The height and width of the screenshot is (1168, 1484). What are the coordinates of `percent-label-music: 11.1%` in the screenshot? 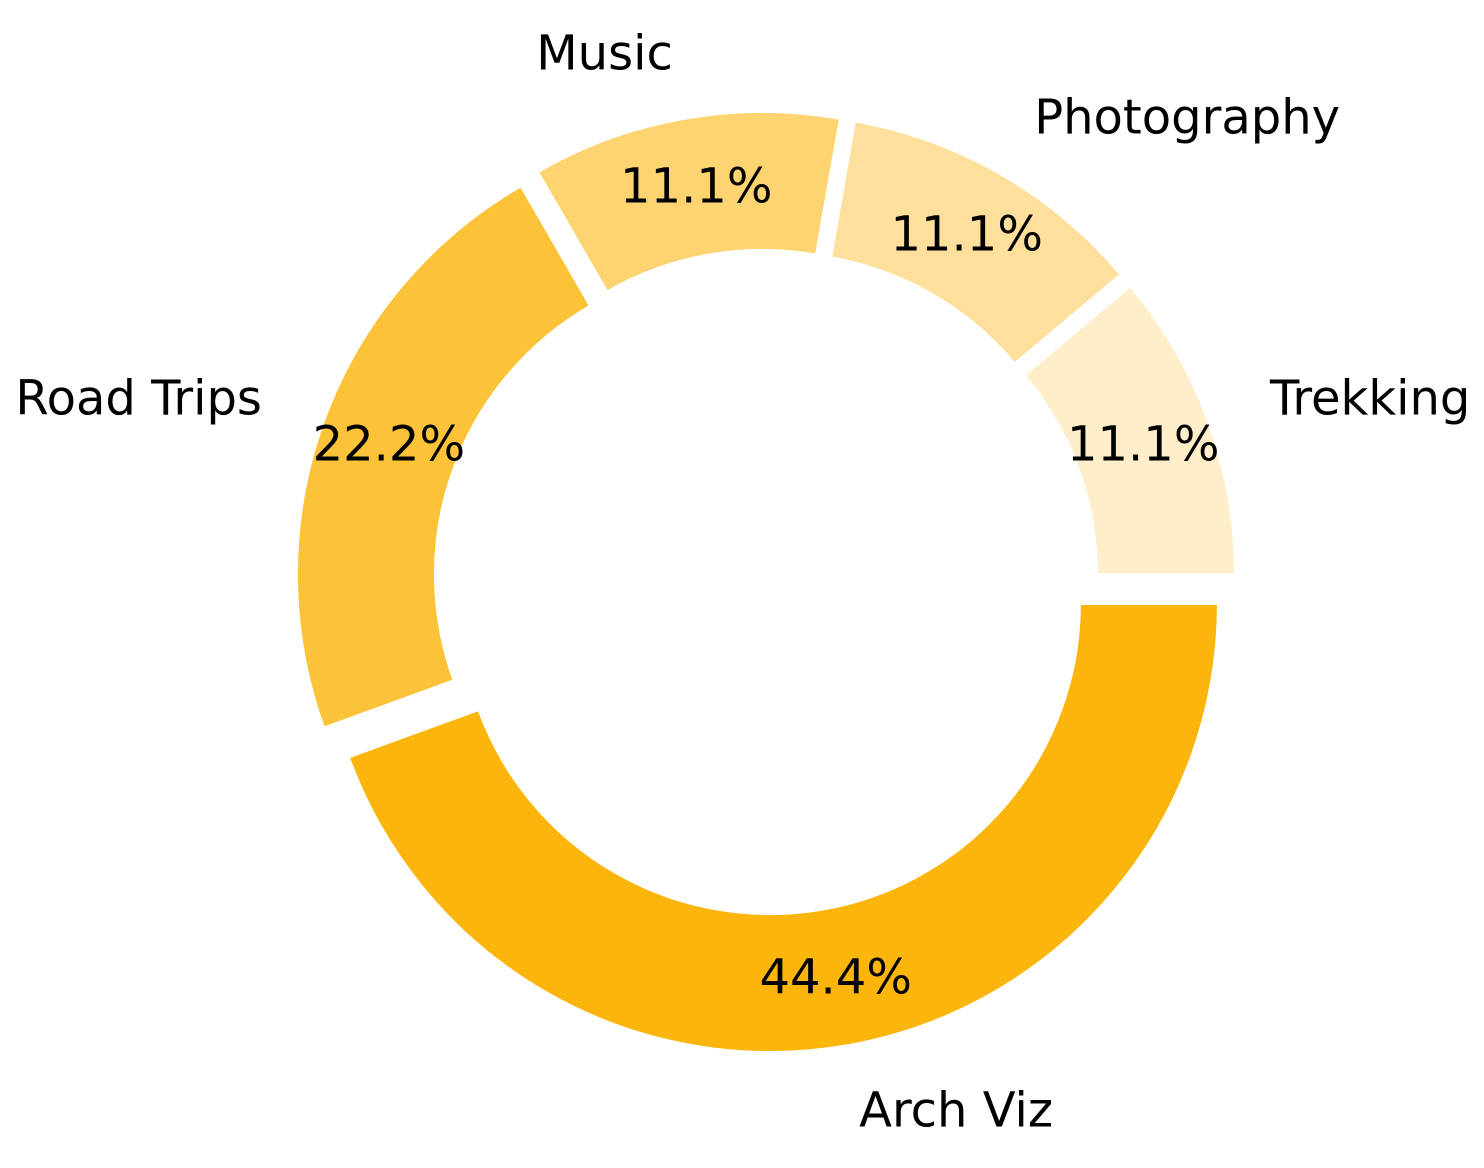 It's located at (696, 187).